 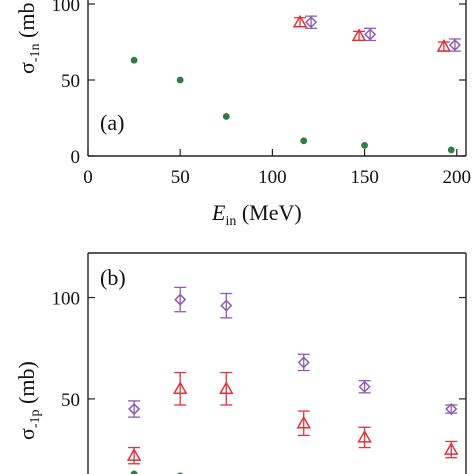 What do you see at coordinates (70, 400) in the screenshot?
I see `panel-b-y-tick-label: 50` at bounding box center [70, 400].